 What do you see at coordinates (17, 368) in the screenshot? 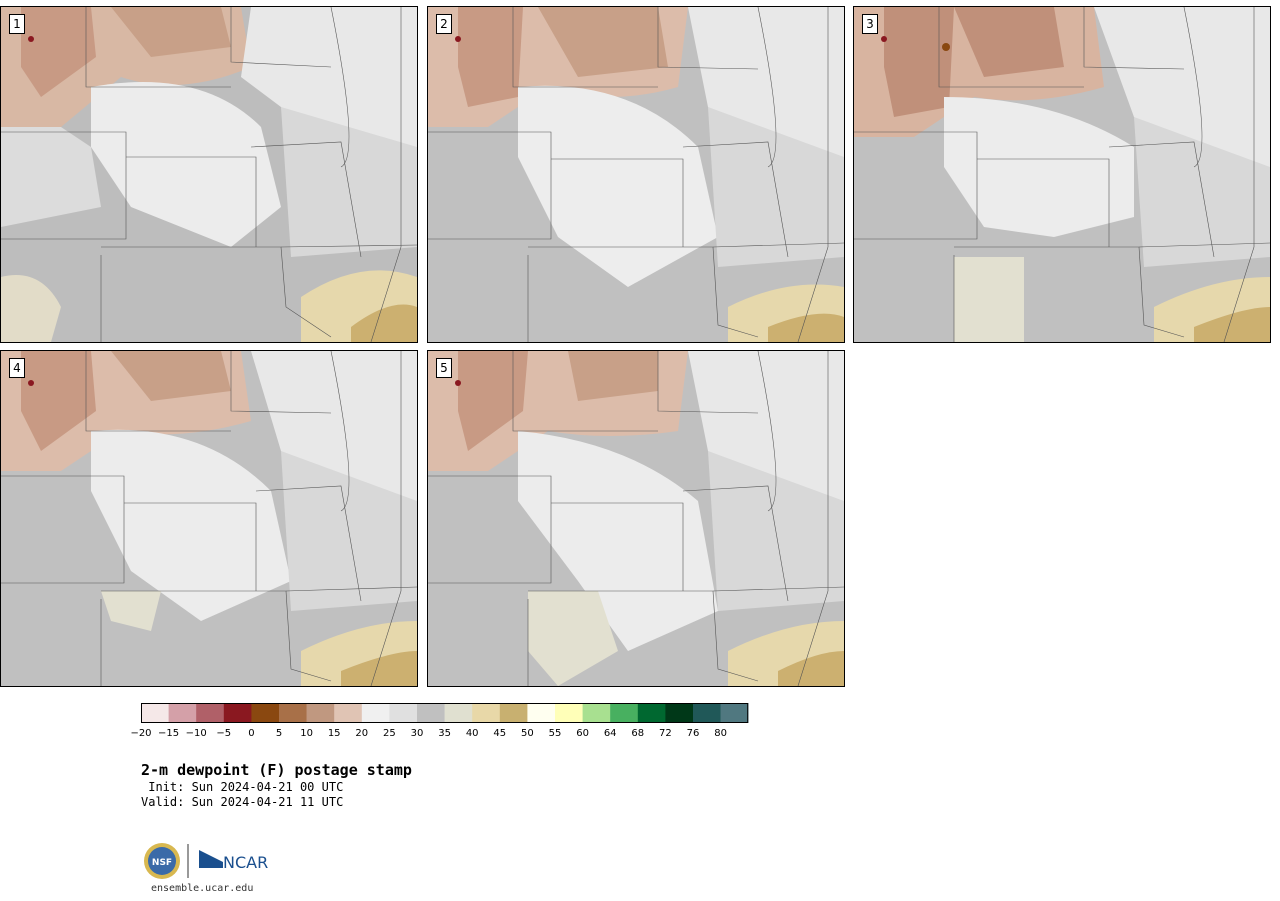
I see `panel-number: 4` at bounding box center [17, 368].